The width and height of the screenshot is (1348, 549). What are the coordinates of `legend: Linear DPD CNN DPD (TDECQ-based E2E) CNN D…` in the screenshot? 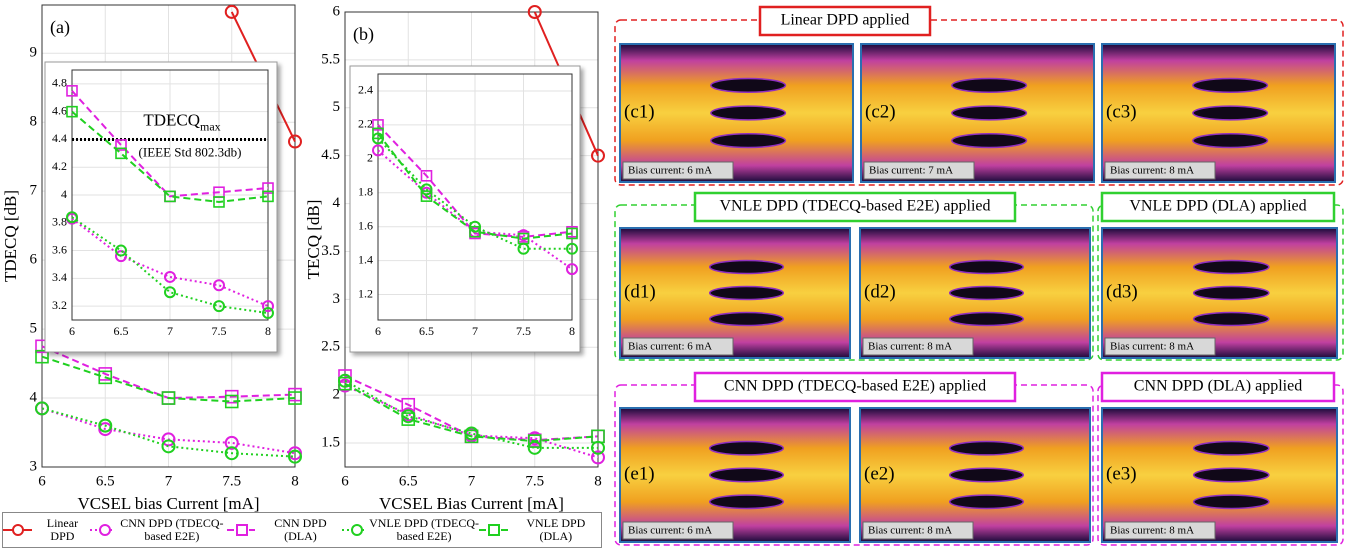 It's located at (302, 530).